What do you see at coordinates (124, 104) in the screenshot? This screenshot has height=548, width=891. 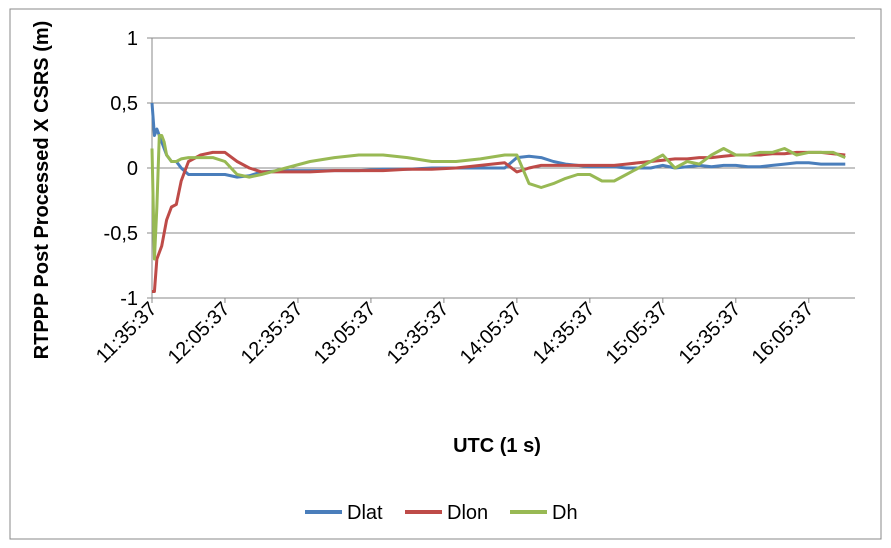 I see `y-tick-label: 0,5` at bounding box center [124, 104].